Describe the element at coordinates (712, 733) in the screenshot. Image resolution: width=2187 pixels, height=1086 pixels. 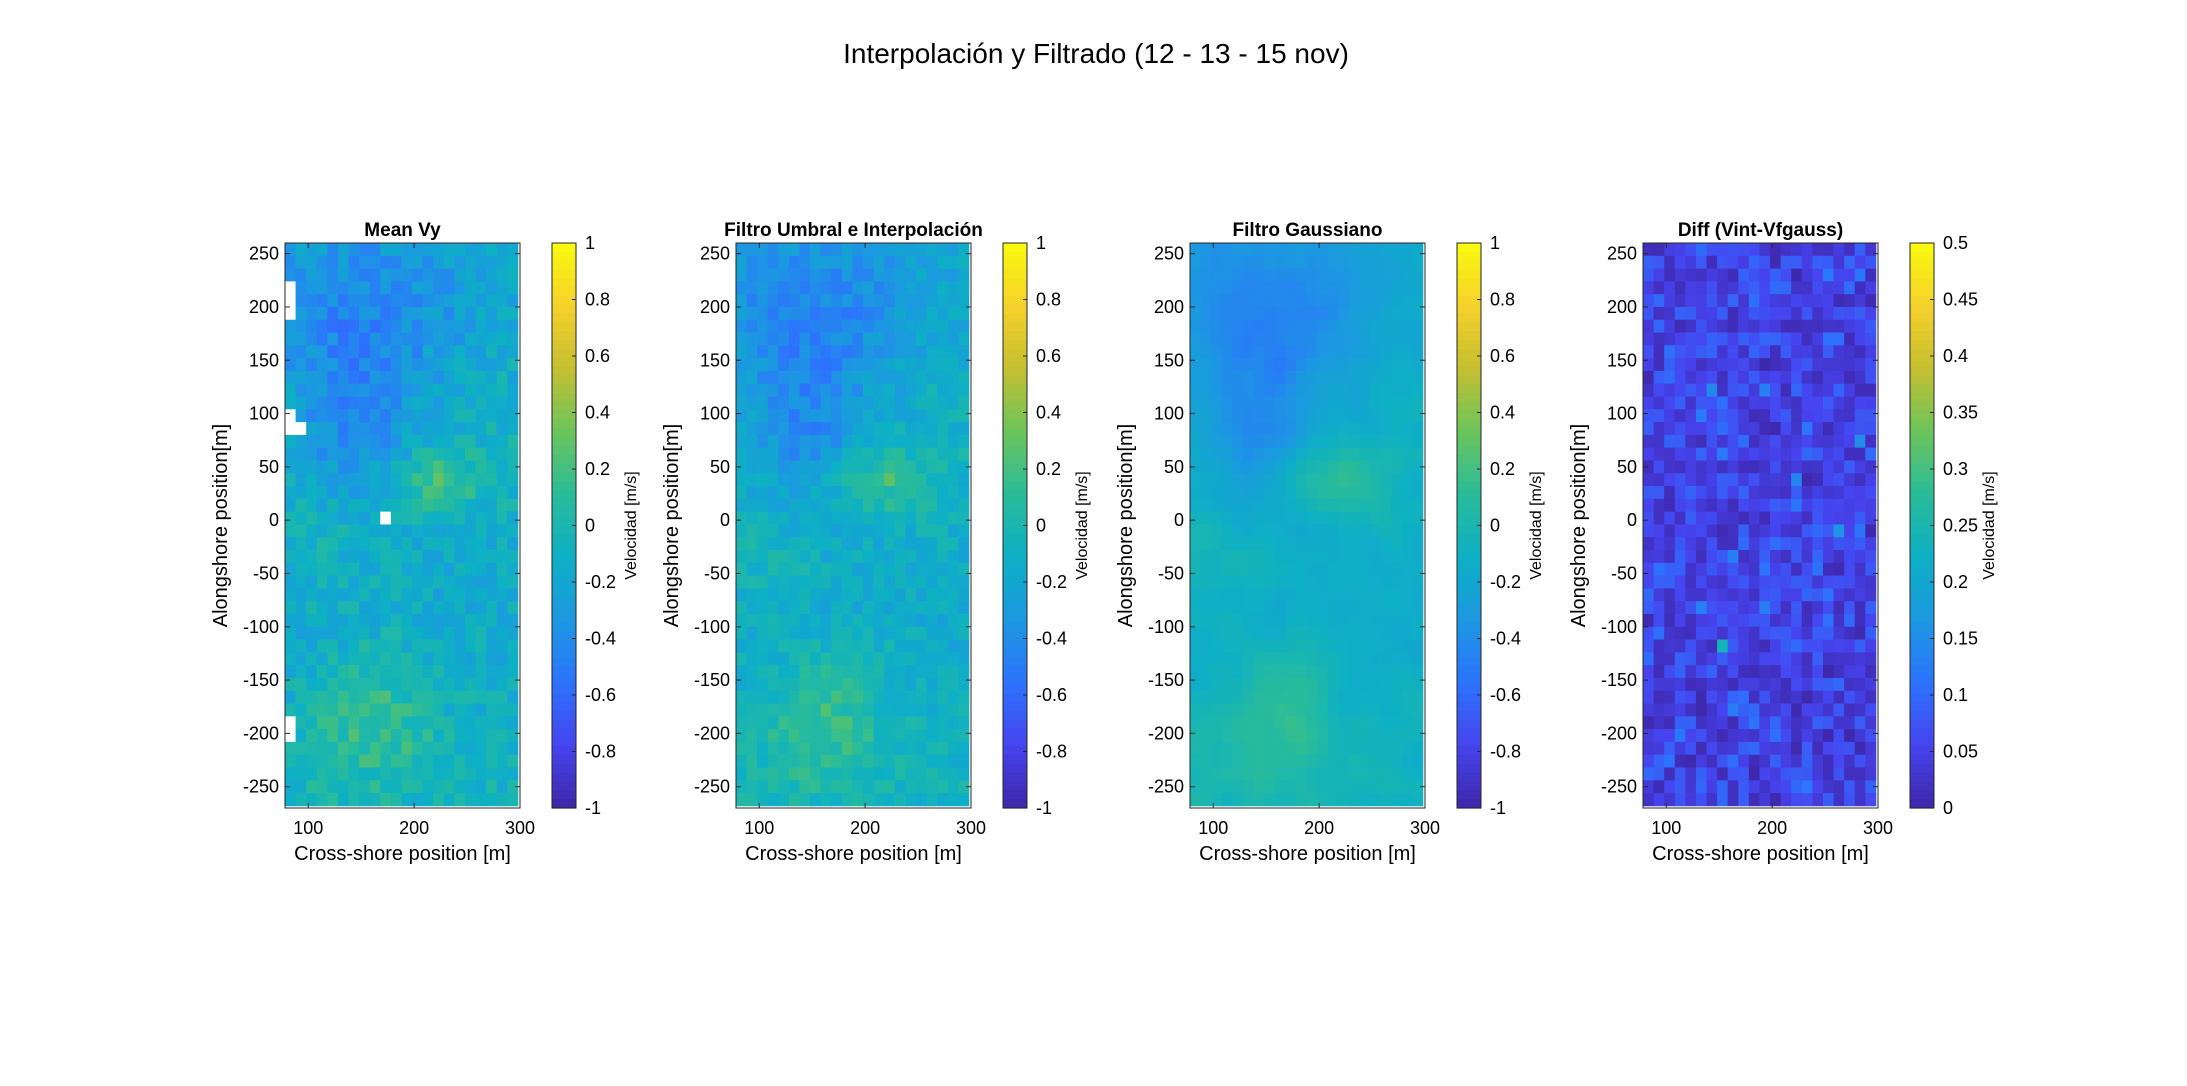
I see `y-tick-label: -200` at that location.